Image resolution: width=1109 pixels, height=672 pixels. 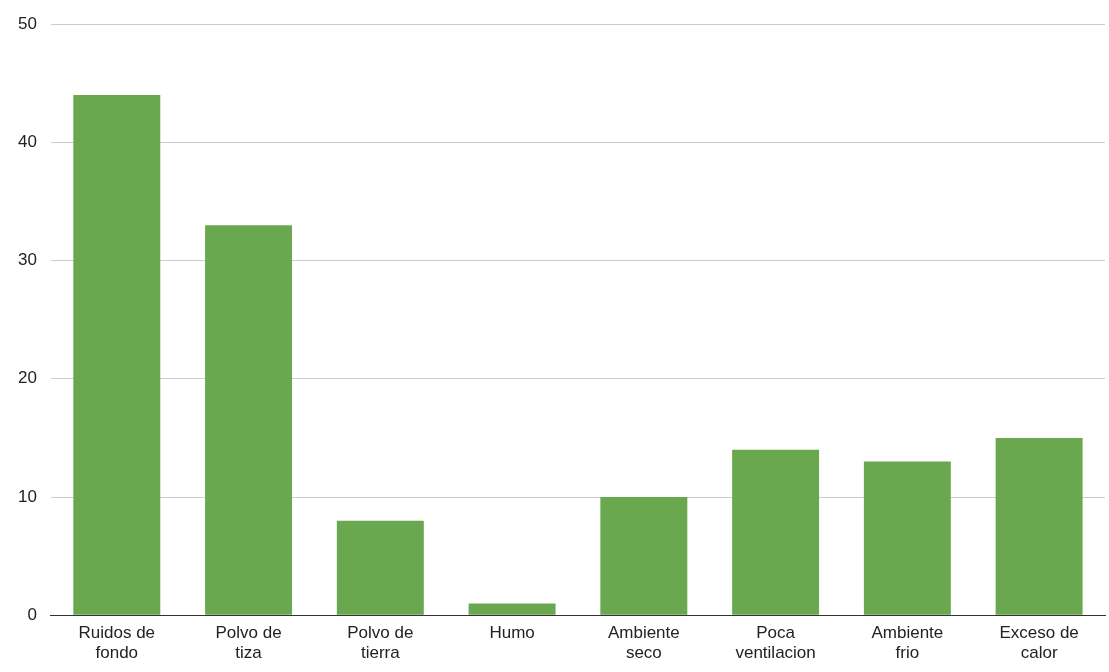 What do you see at coordinates (512, 633) in the screenshot?
I see `x-tick-label: Humo` at bounding box center [512, 633].